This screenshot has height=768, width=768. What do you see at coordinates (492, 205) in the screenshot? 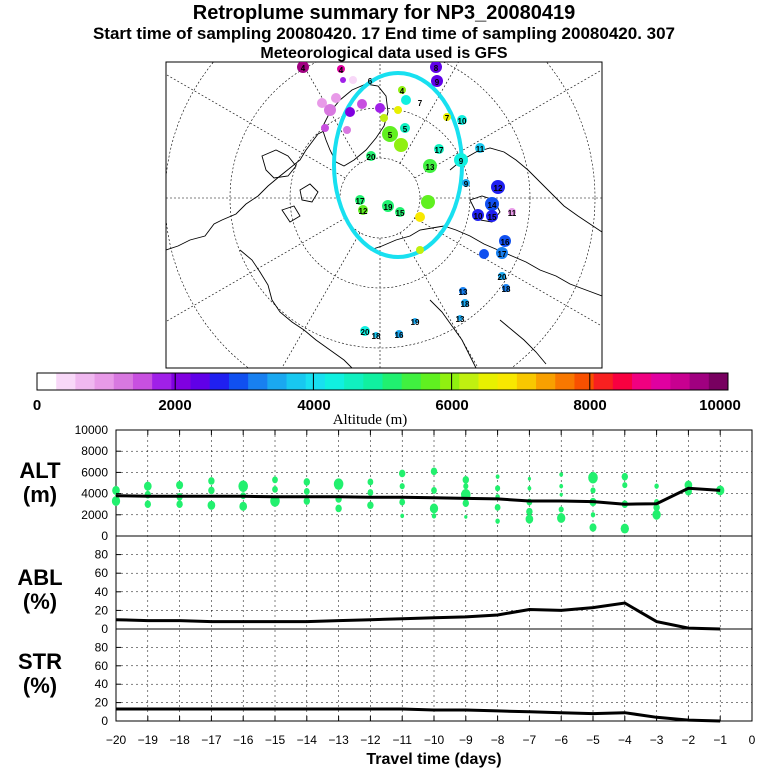
I see `map-point-label: 14` at bounding box center [492, 205].